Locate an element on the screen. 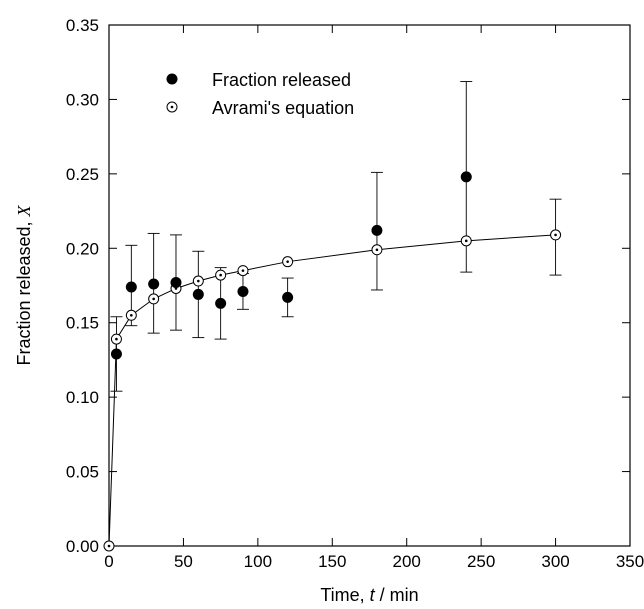 This screenshot has width=644, height=609. y-tick-label: 0.20 is located at coordinates (82, 248).